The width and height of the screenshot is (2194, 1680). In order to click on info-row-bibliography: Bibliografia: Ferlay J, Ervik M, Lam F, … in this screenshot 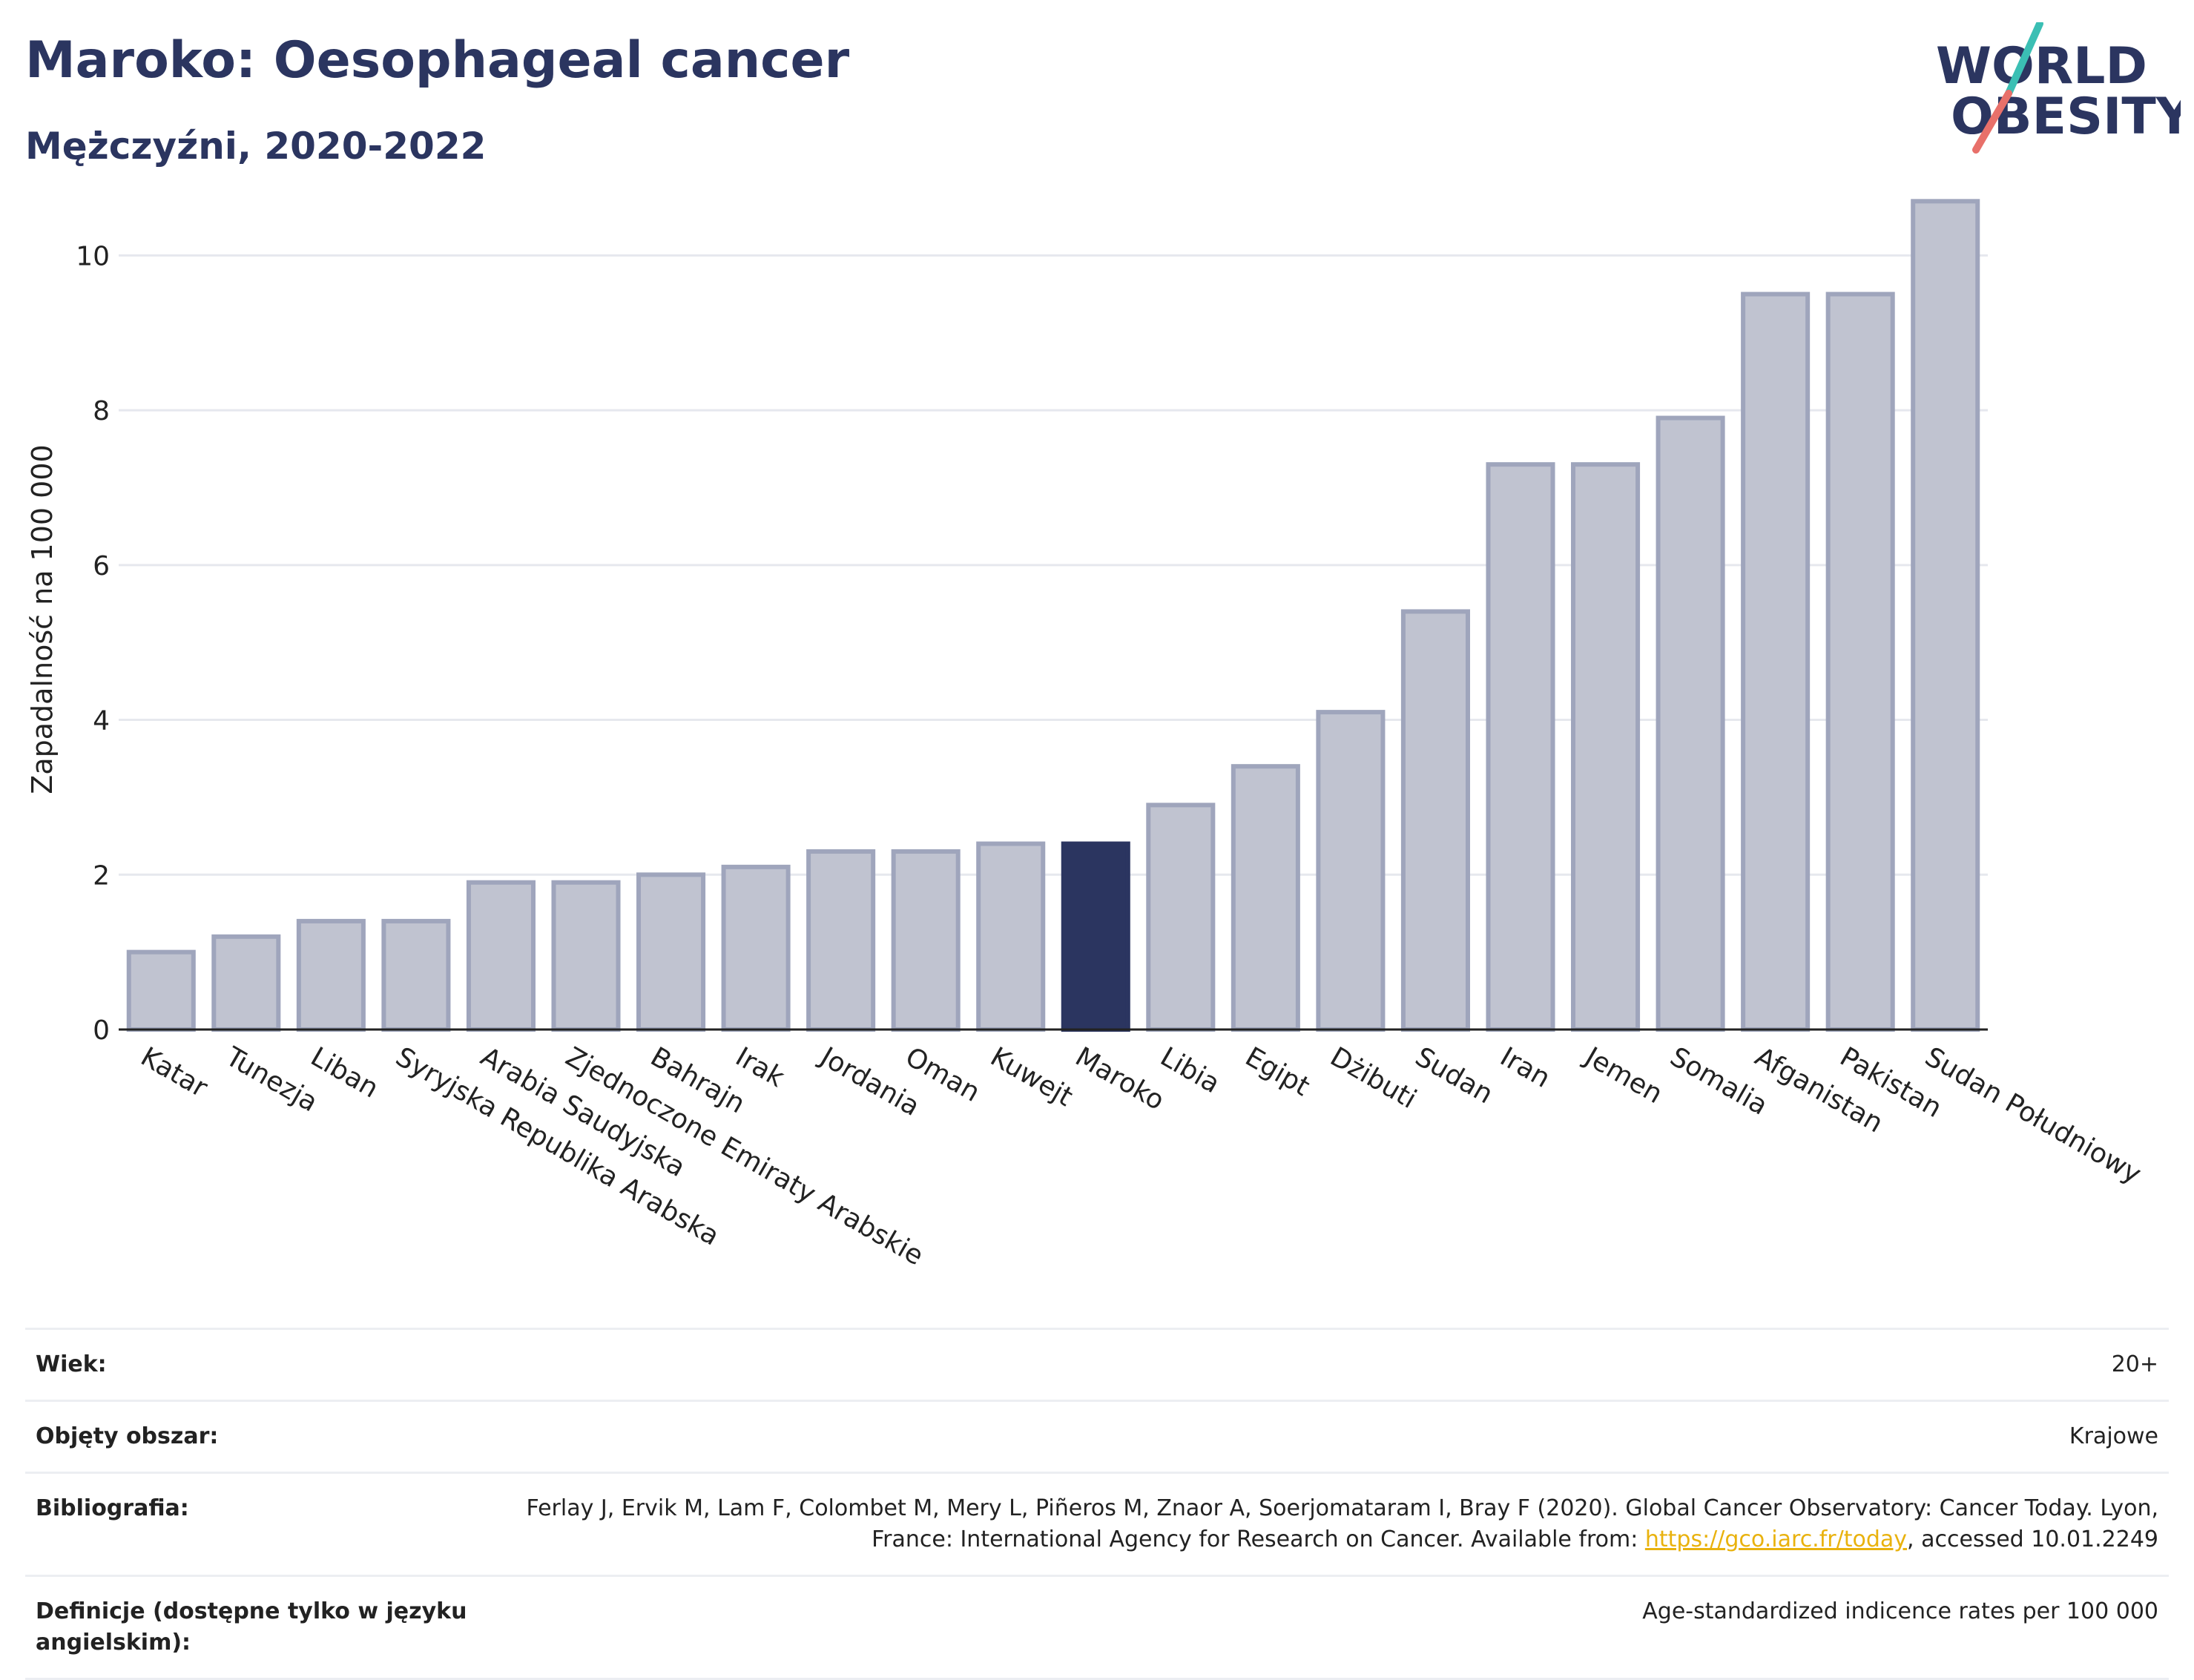, I will do `click(1097, 1525)`.